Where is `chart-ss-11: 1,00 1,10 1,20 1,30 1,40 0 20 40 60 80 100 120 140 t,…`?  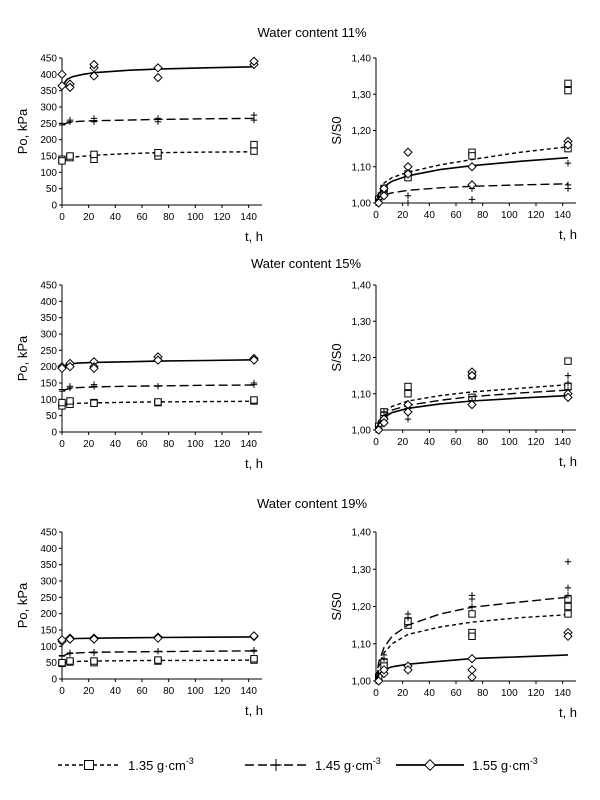 chart-ss-11: 1,00 1,10 1,20 1,30 1,40 0 20 40 60 80 100 120 140 t,… is located at coordinates (453, 148).